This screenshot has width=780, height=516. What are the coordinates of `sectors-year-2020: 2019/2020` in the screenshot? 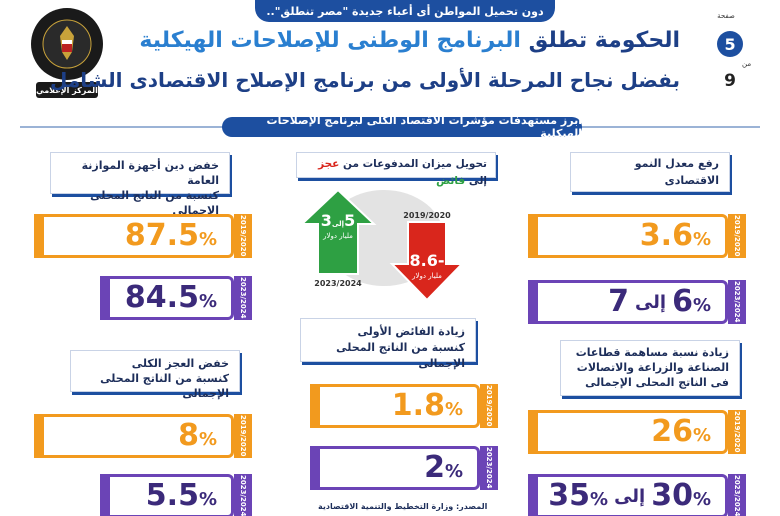 It's located at (737, 432).